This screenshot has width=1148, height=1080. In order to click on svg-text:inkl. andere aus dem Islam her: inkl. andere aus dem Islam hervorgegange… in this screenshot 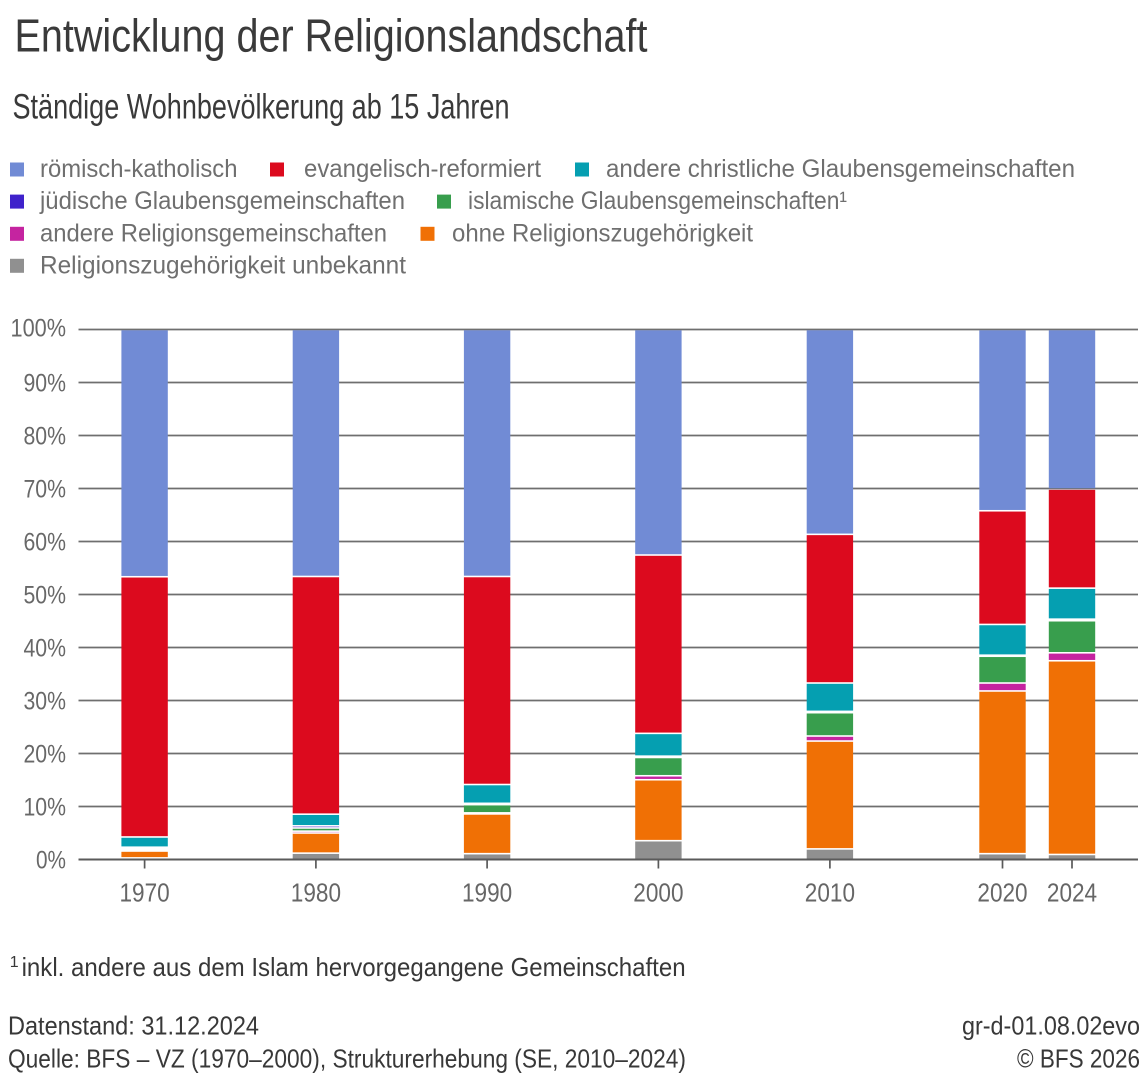, I will do `click(354, 967)`.